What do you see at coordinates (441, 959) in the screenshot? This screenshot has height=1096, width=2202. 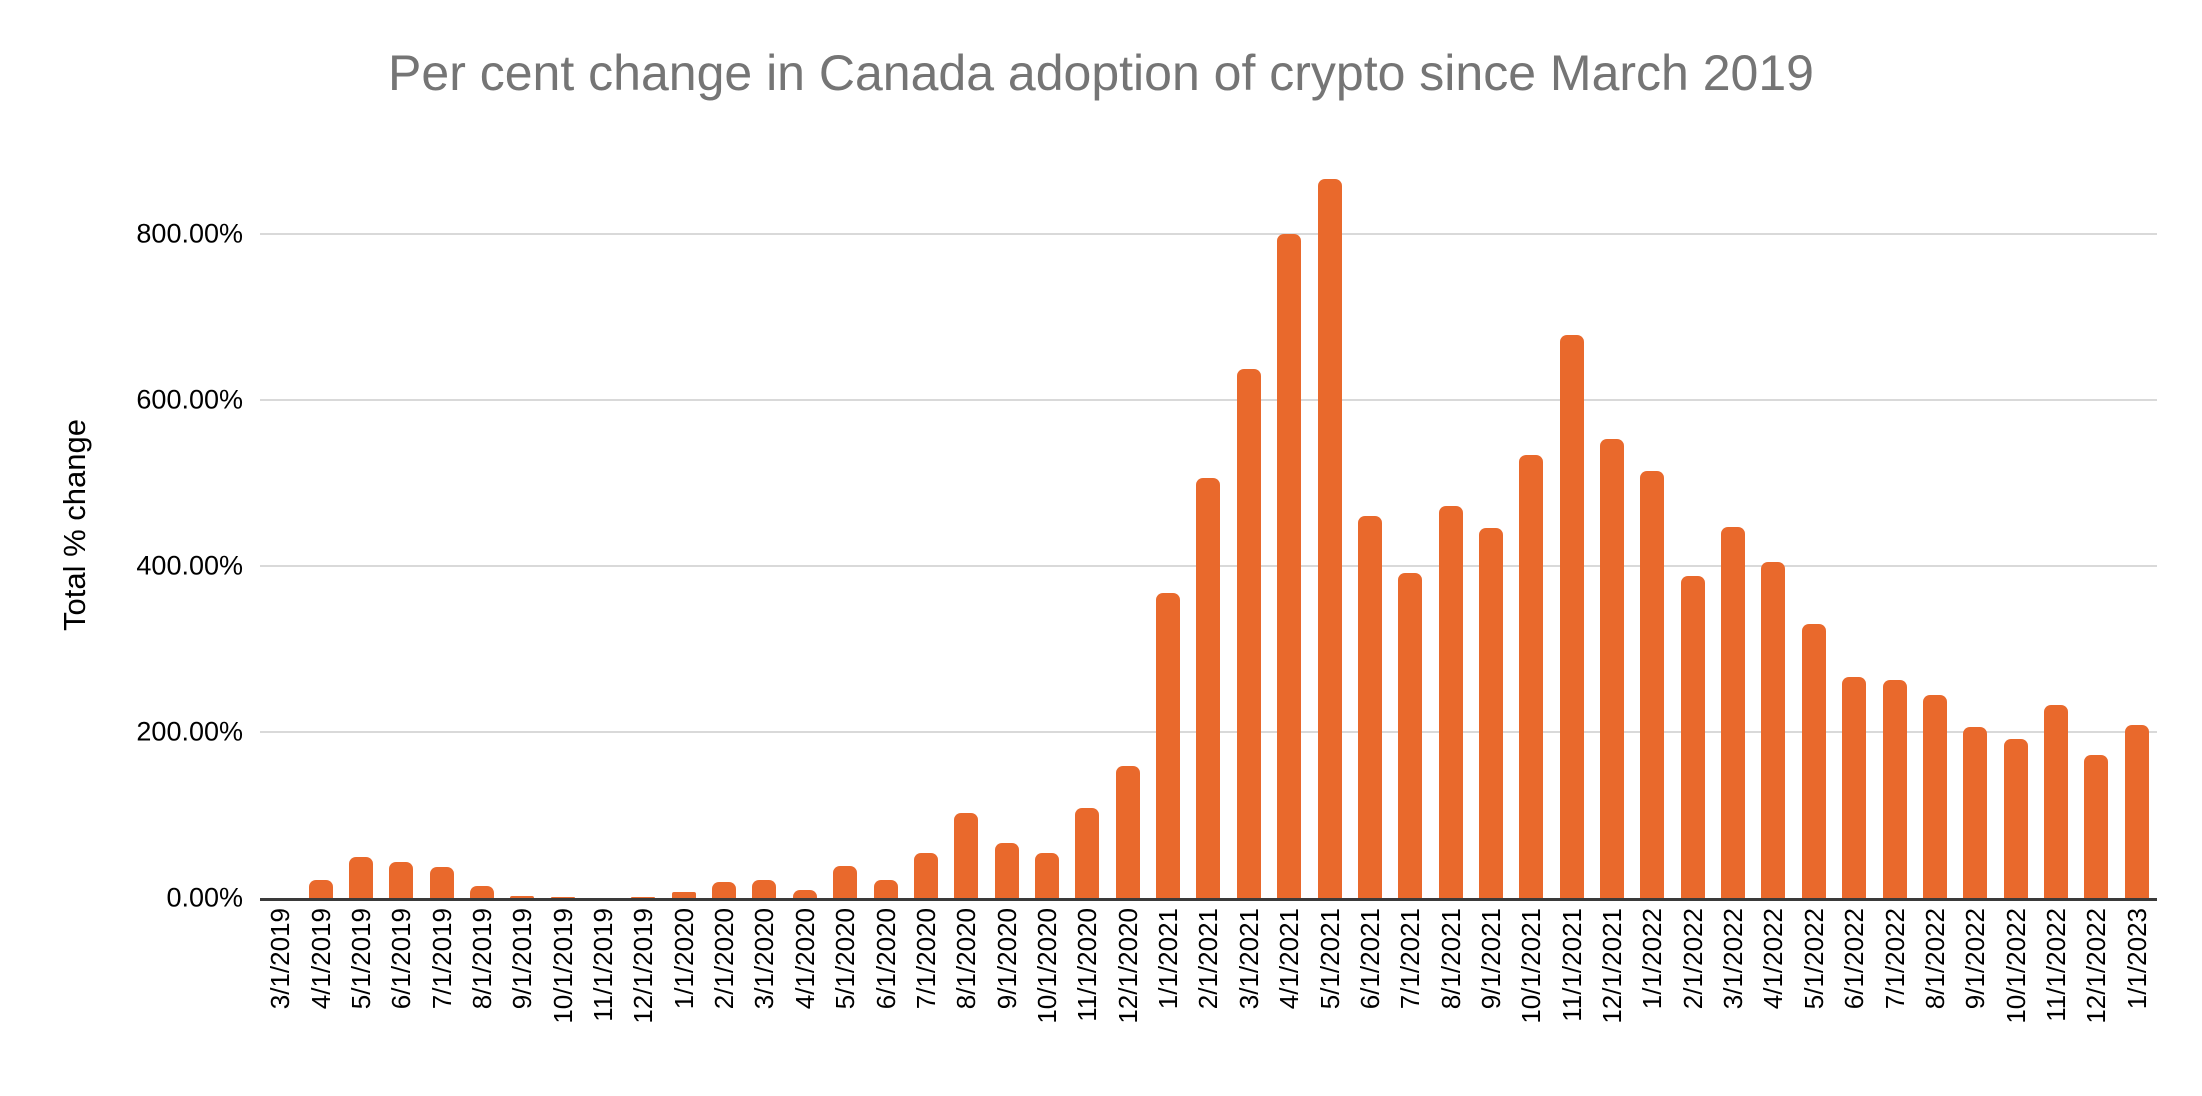 I see `x-tick-label: 7/1/2019` at bounding box center [441, 959].